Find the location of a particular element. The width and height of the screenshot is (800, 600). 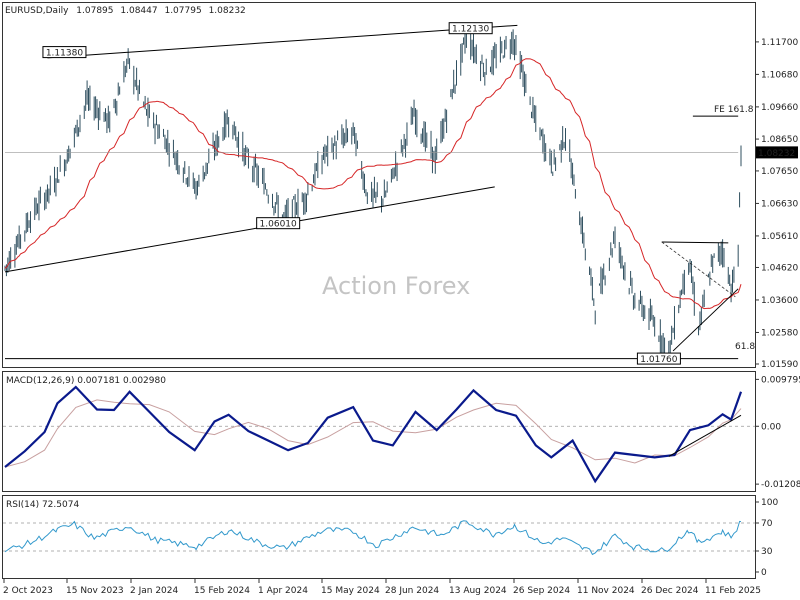

x-tick-label: 15 Nov 2023 is located at coordinates (95, 591).